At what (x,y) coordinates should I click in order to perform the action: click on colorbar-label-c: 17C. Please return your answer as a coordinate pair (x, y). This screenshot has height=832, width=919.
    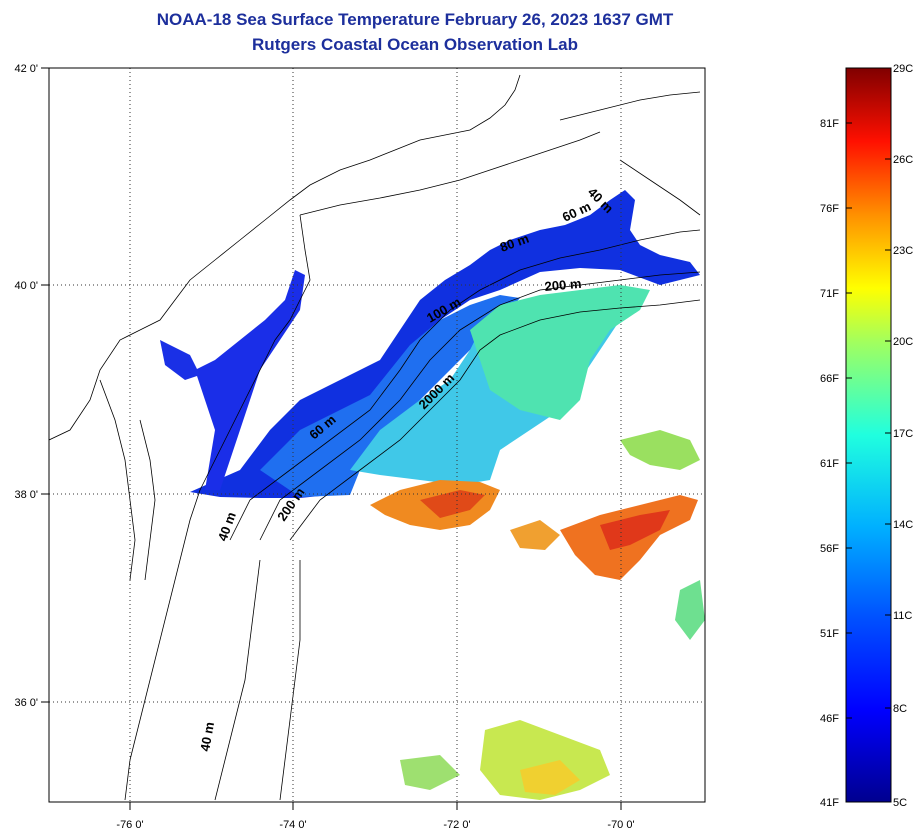
    Looking at the image, I should click on (903, 434).